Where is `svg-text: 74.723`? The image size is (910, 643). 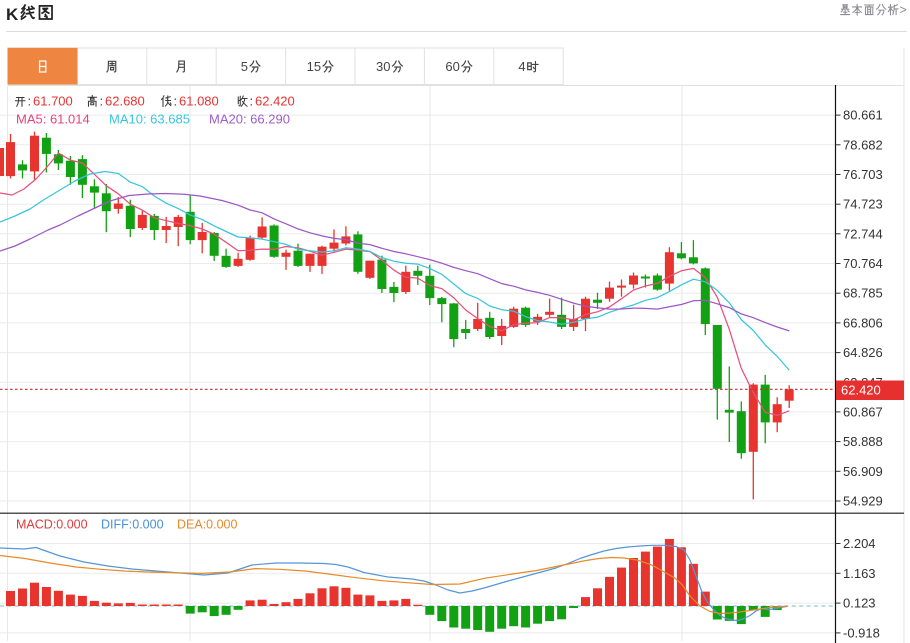 svg-text: 74.723 is located at coordinates (863, 204).